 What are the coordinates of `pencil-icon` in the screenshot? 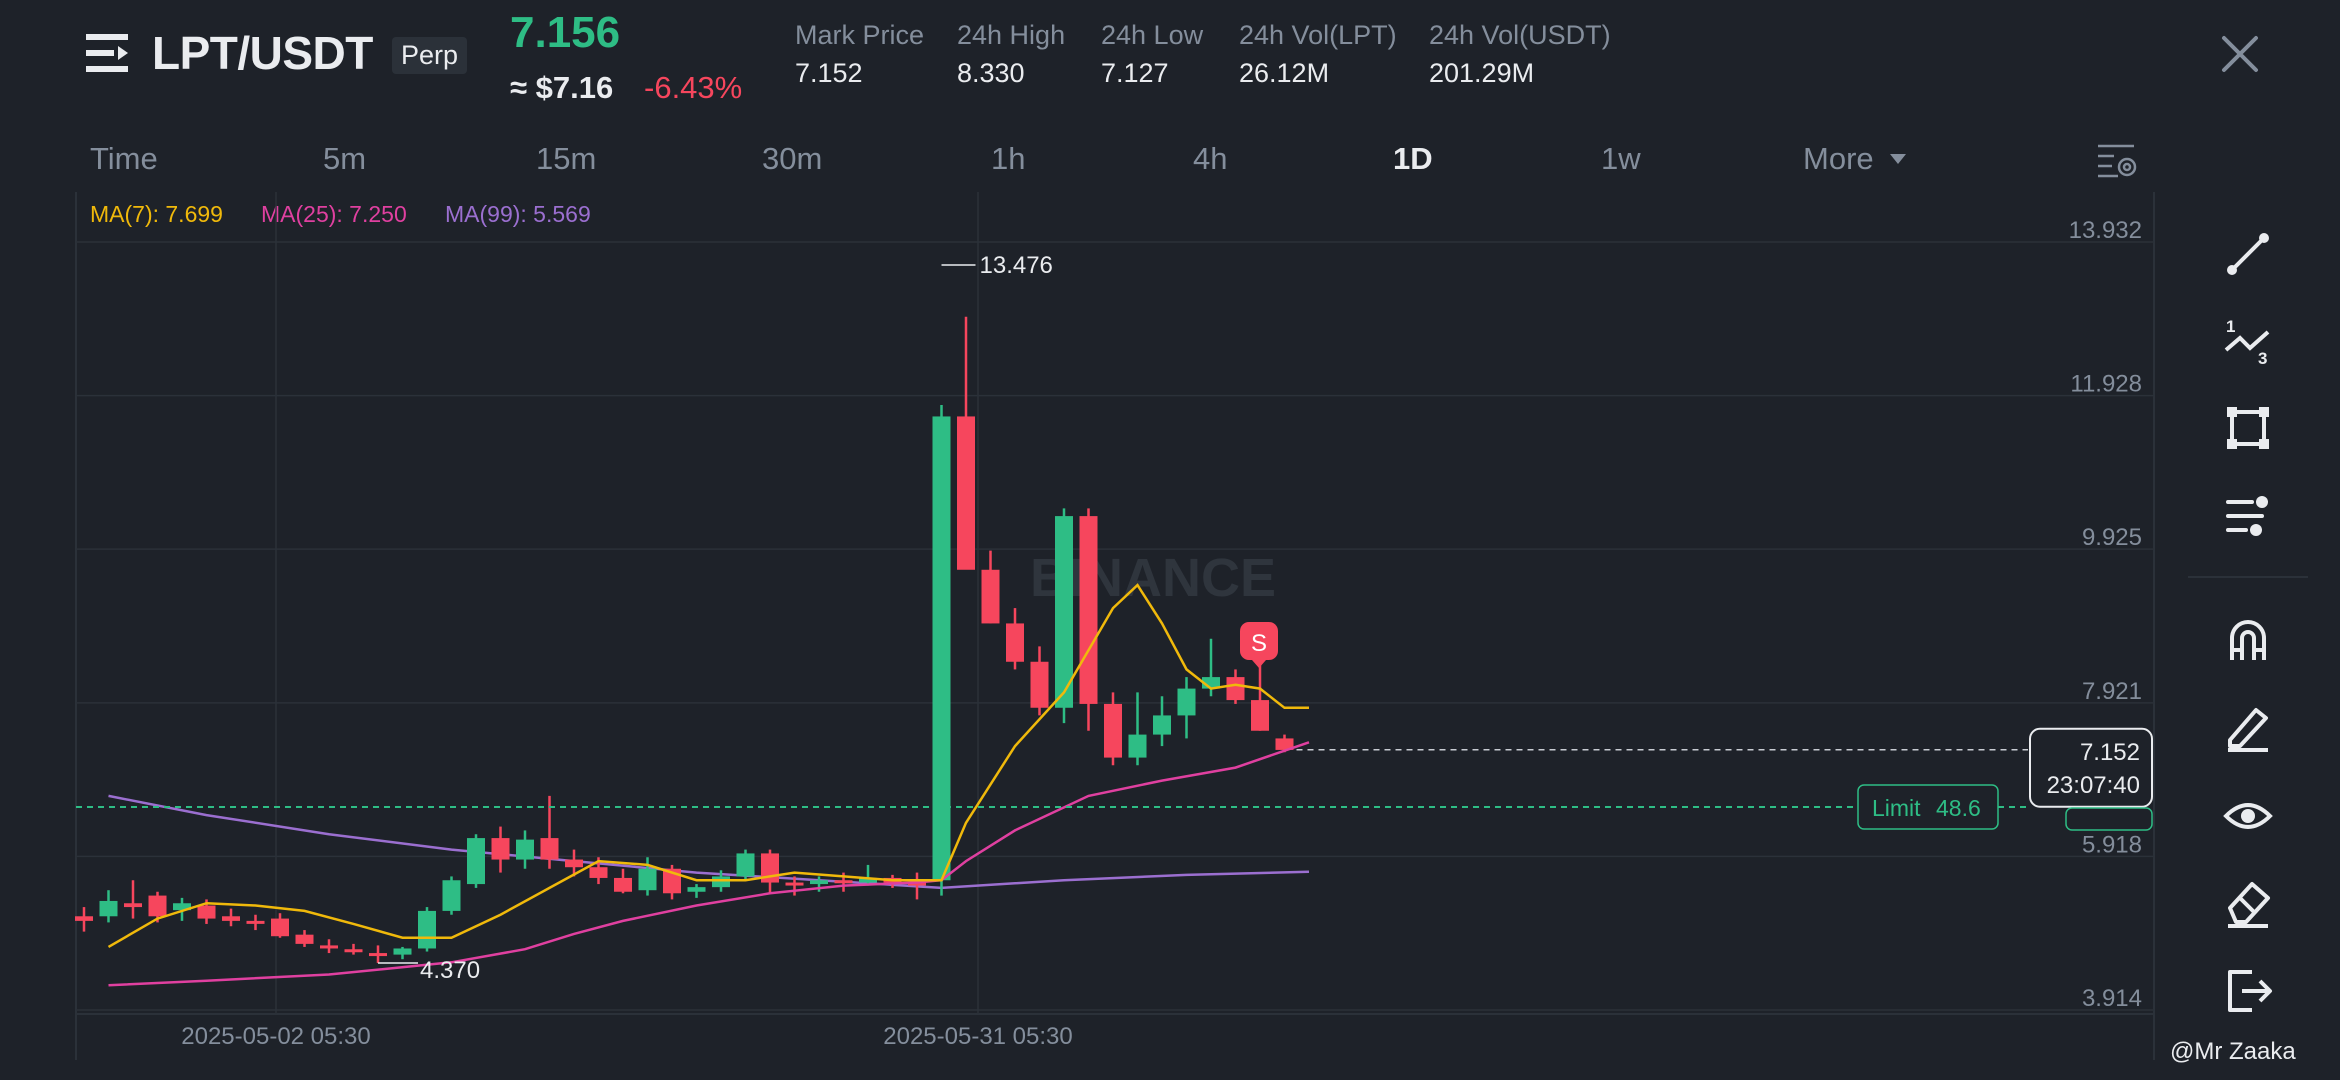 It's located at (2248, 726).